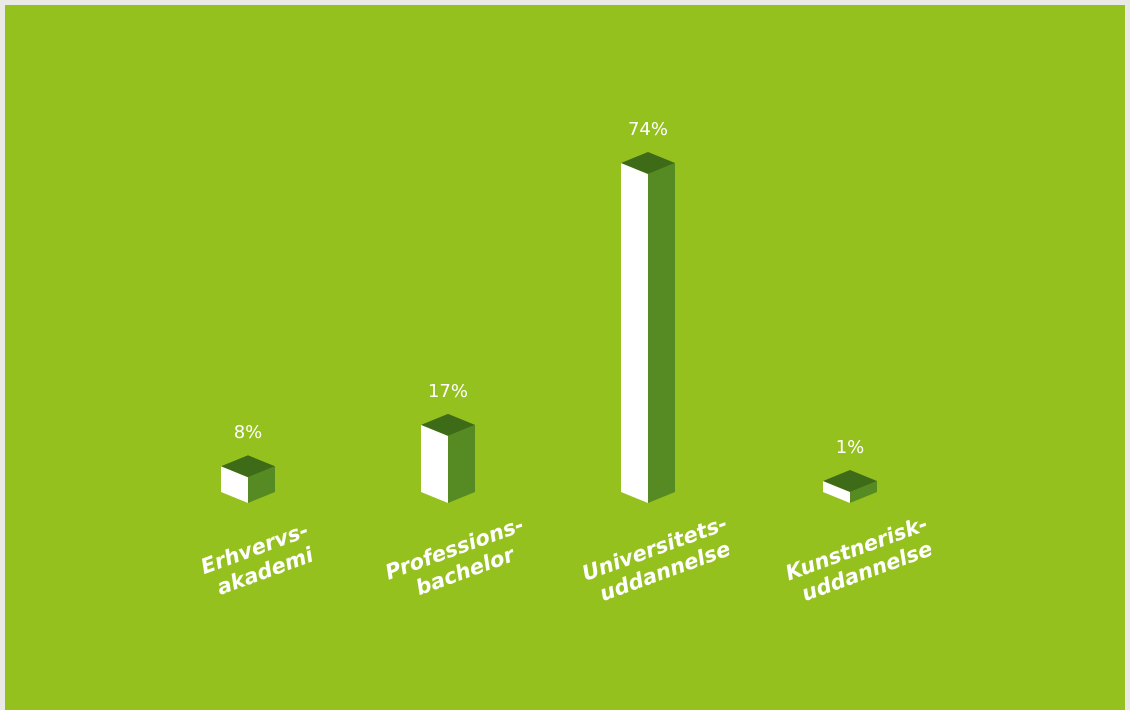 Image resolution: width=1130 pixels, height=710 pixels. Describe the element at coordinates (448, 391) in the screenshot. I see `bar-value-label: 17%` at that location.